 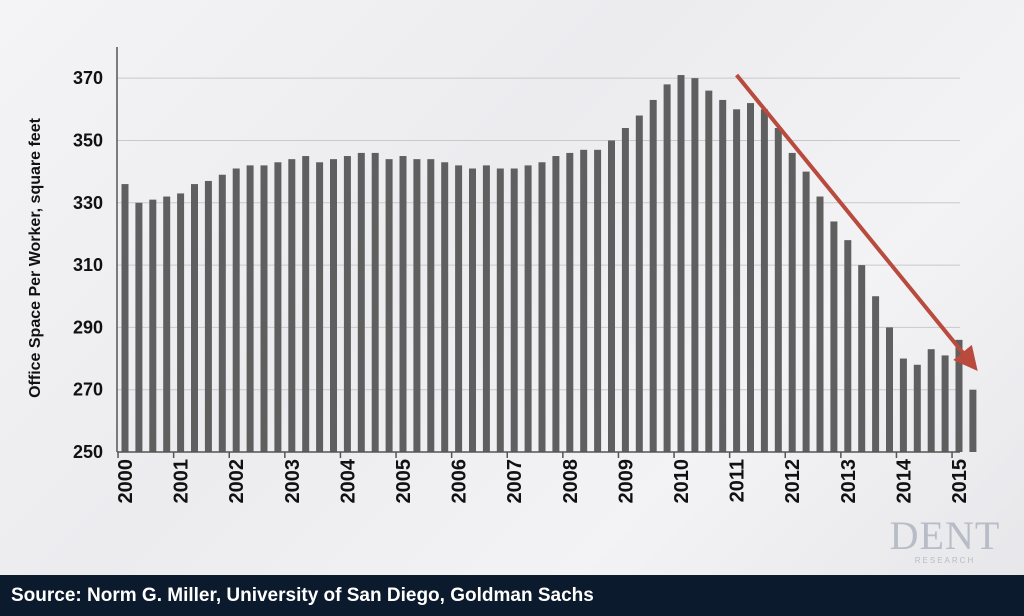 I want to click on x-tick-label: 2004, so click(x=348, y=480).